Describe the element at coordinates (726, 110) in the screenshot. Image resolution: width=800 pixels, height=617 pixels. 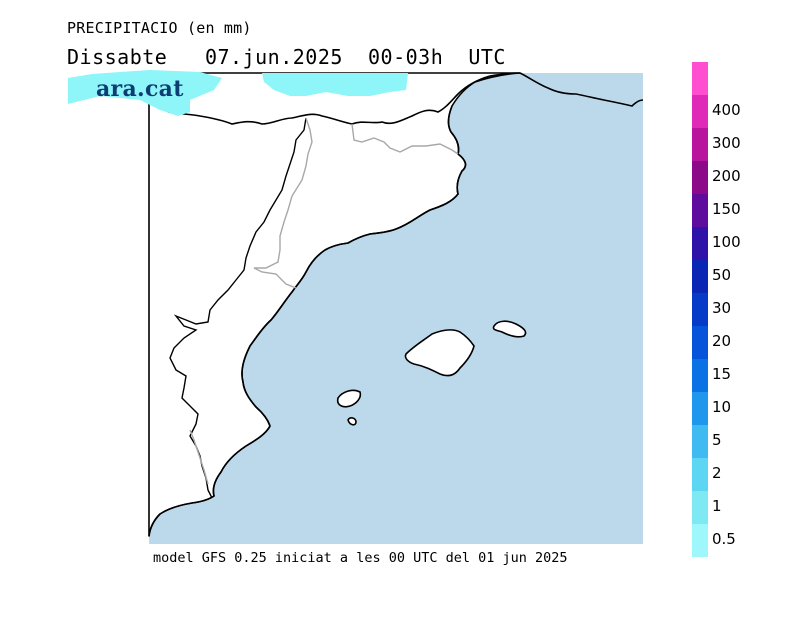
I see `legend-label: 400` at that location.